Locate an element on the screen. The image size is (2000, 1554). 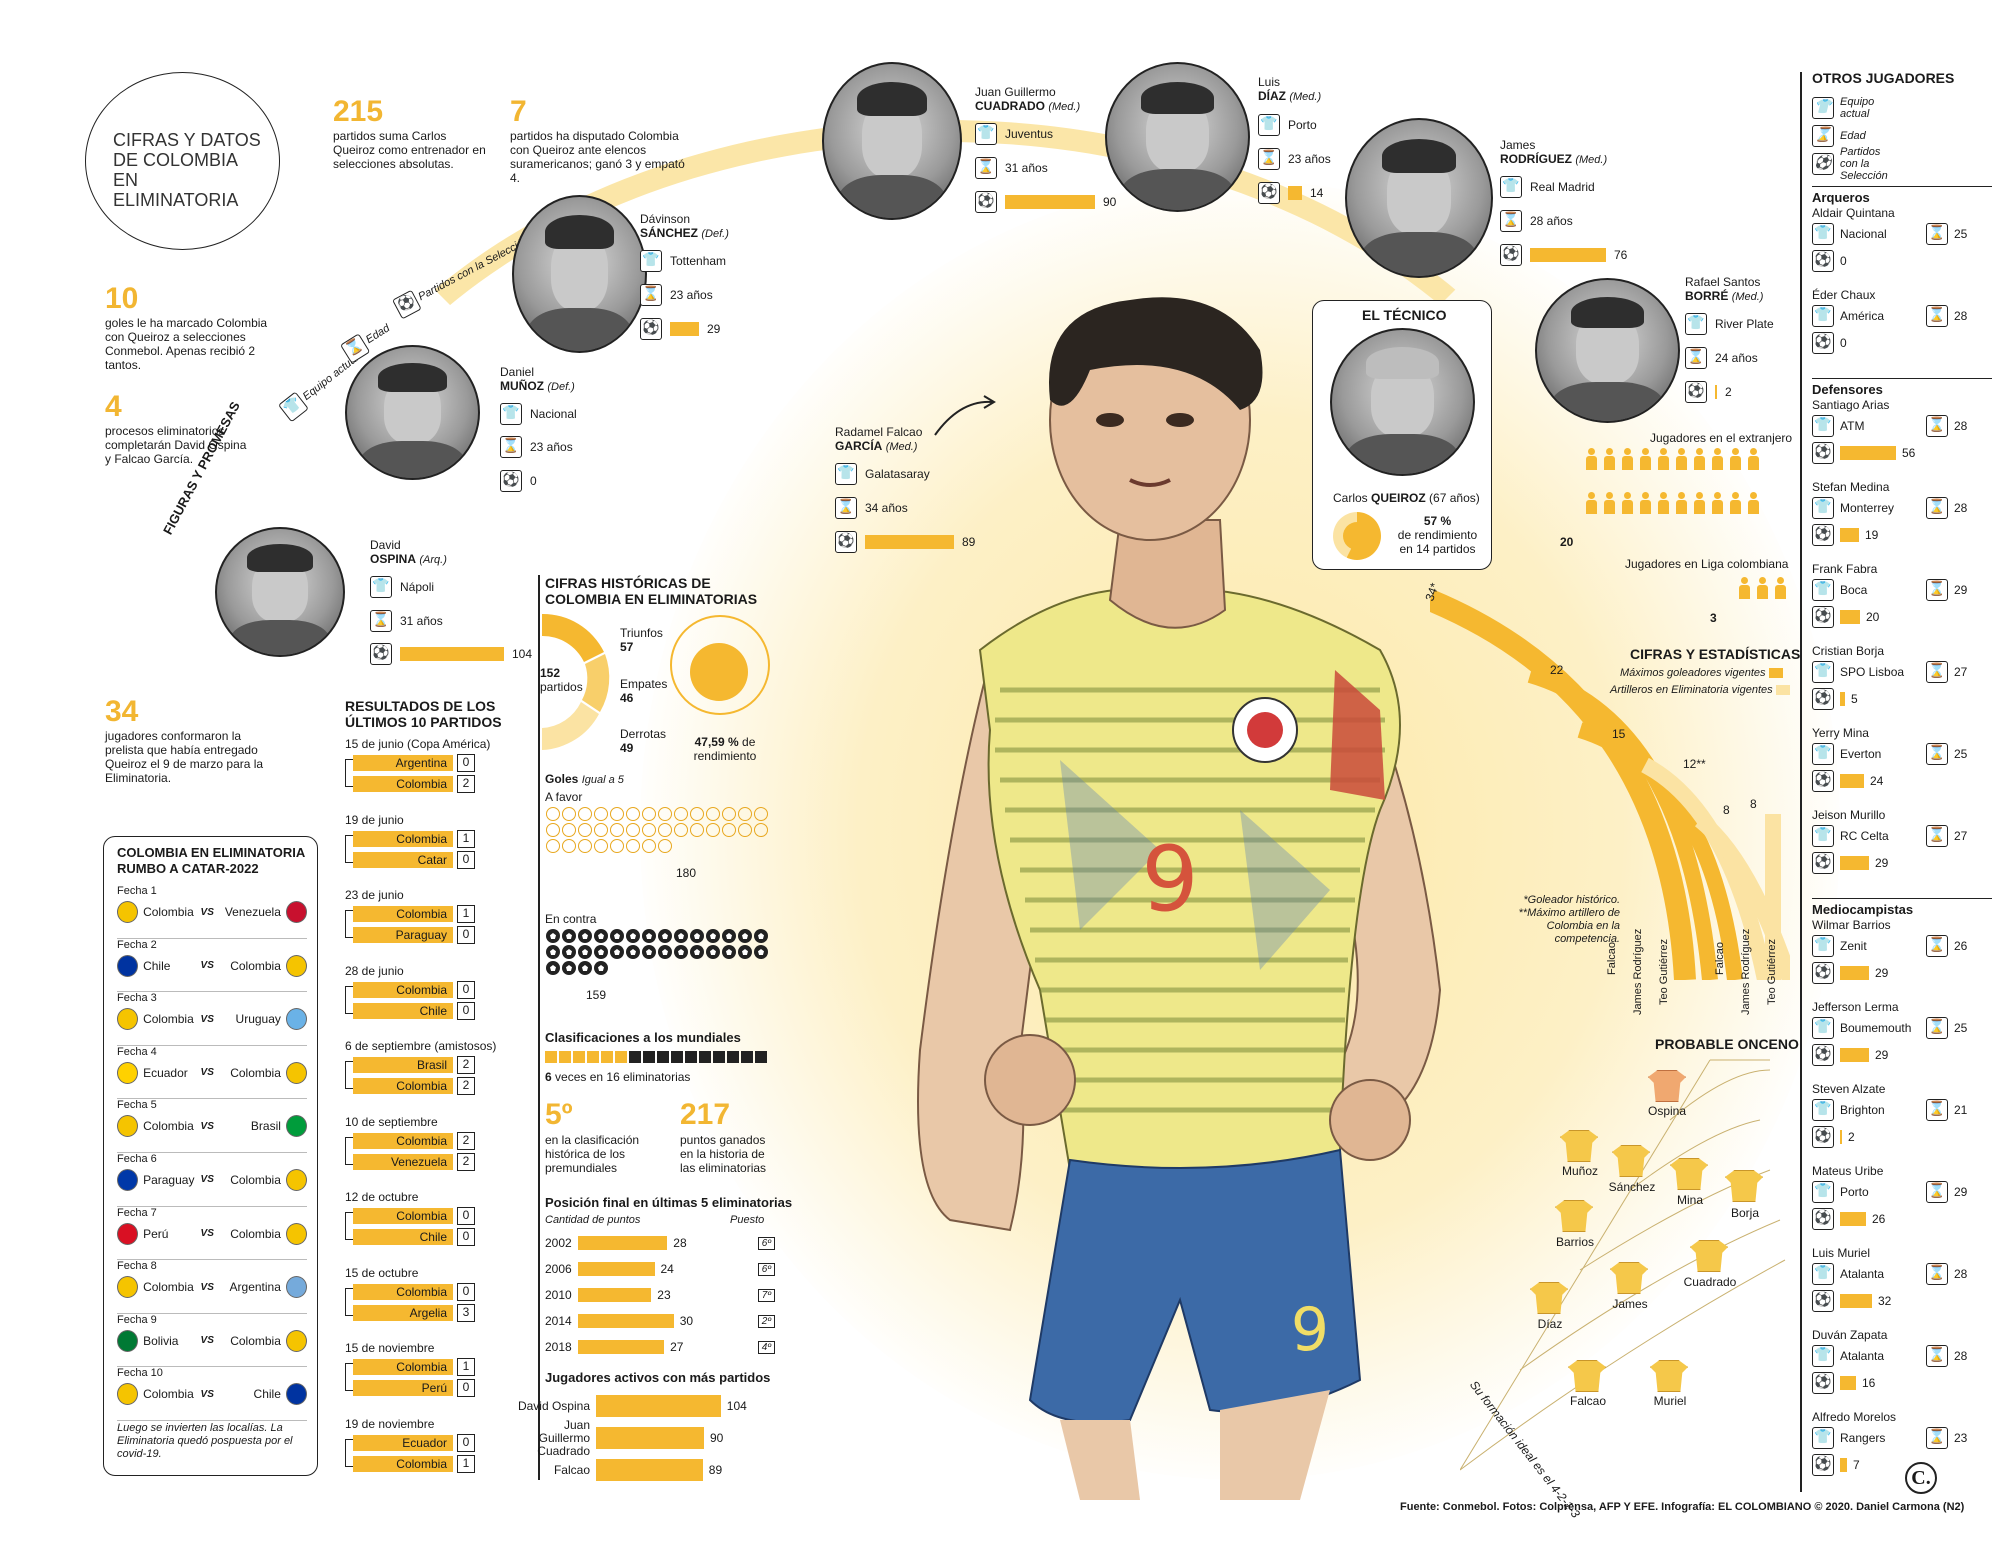
player-icon: ⚽ is located at coordinates (1823, 1301).